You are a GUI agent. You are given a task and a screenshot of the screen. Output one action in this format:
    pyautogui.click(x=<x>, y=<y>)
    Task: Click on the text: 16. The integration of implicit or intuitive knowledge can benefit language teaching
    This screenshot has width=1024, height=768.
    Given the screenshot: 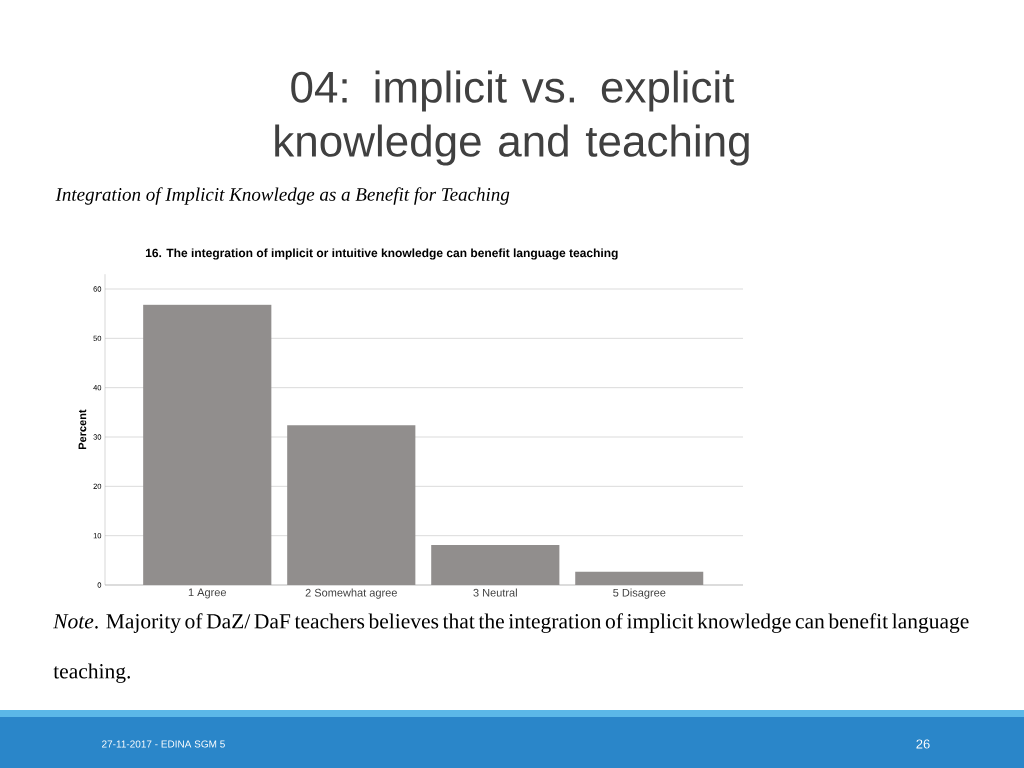 What is the action you would take?
    pyautogui.click(x=381, y=254)
    